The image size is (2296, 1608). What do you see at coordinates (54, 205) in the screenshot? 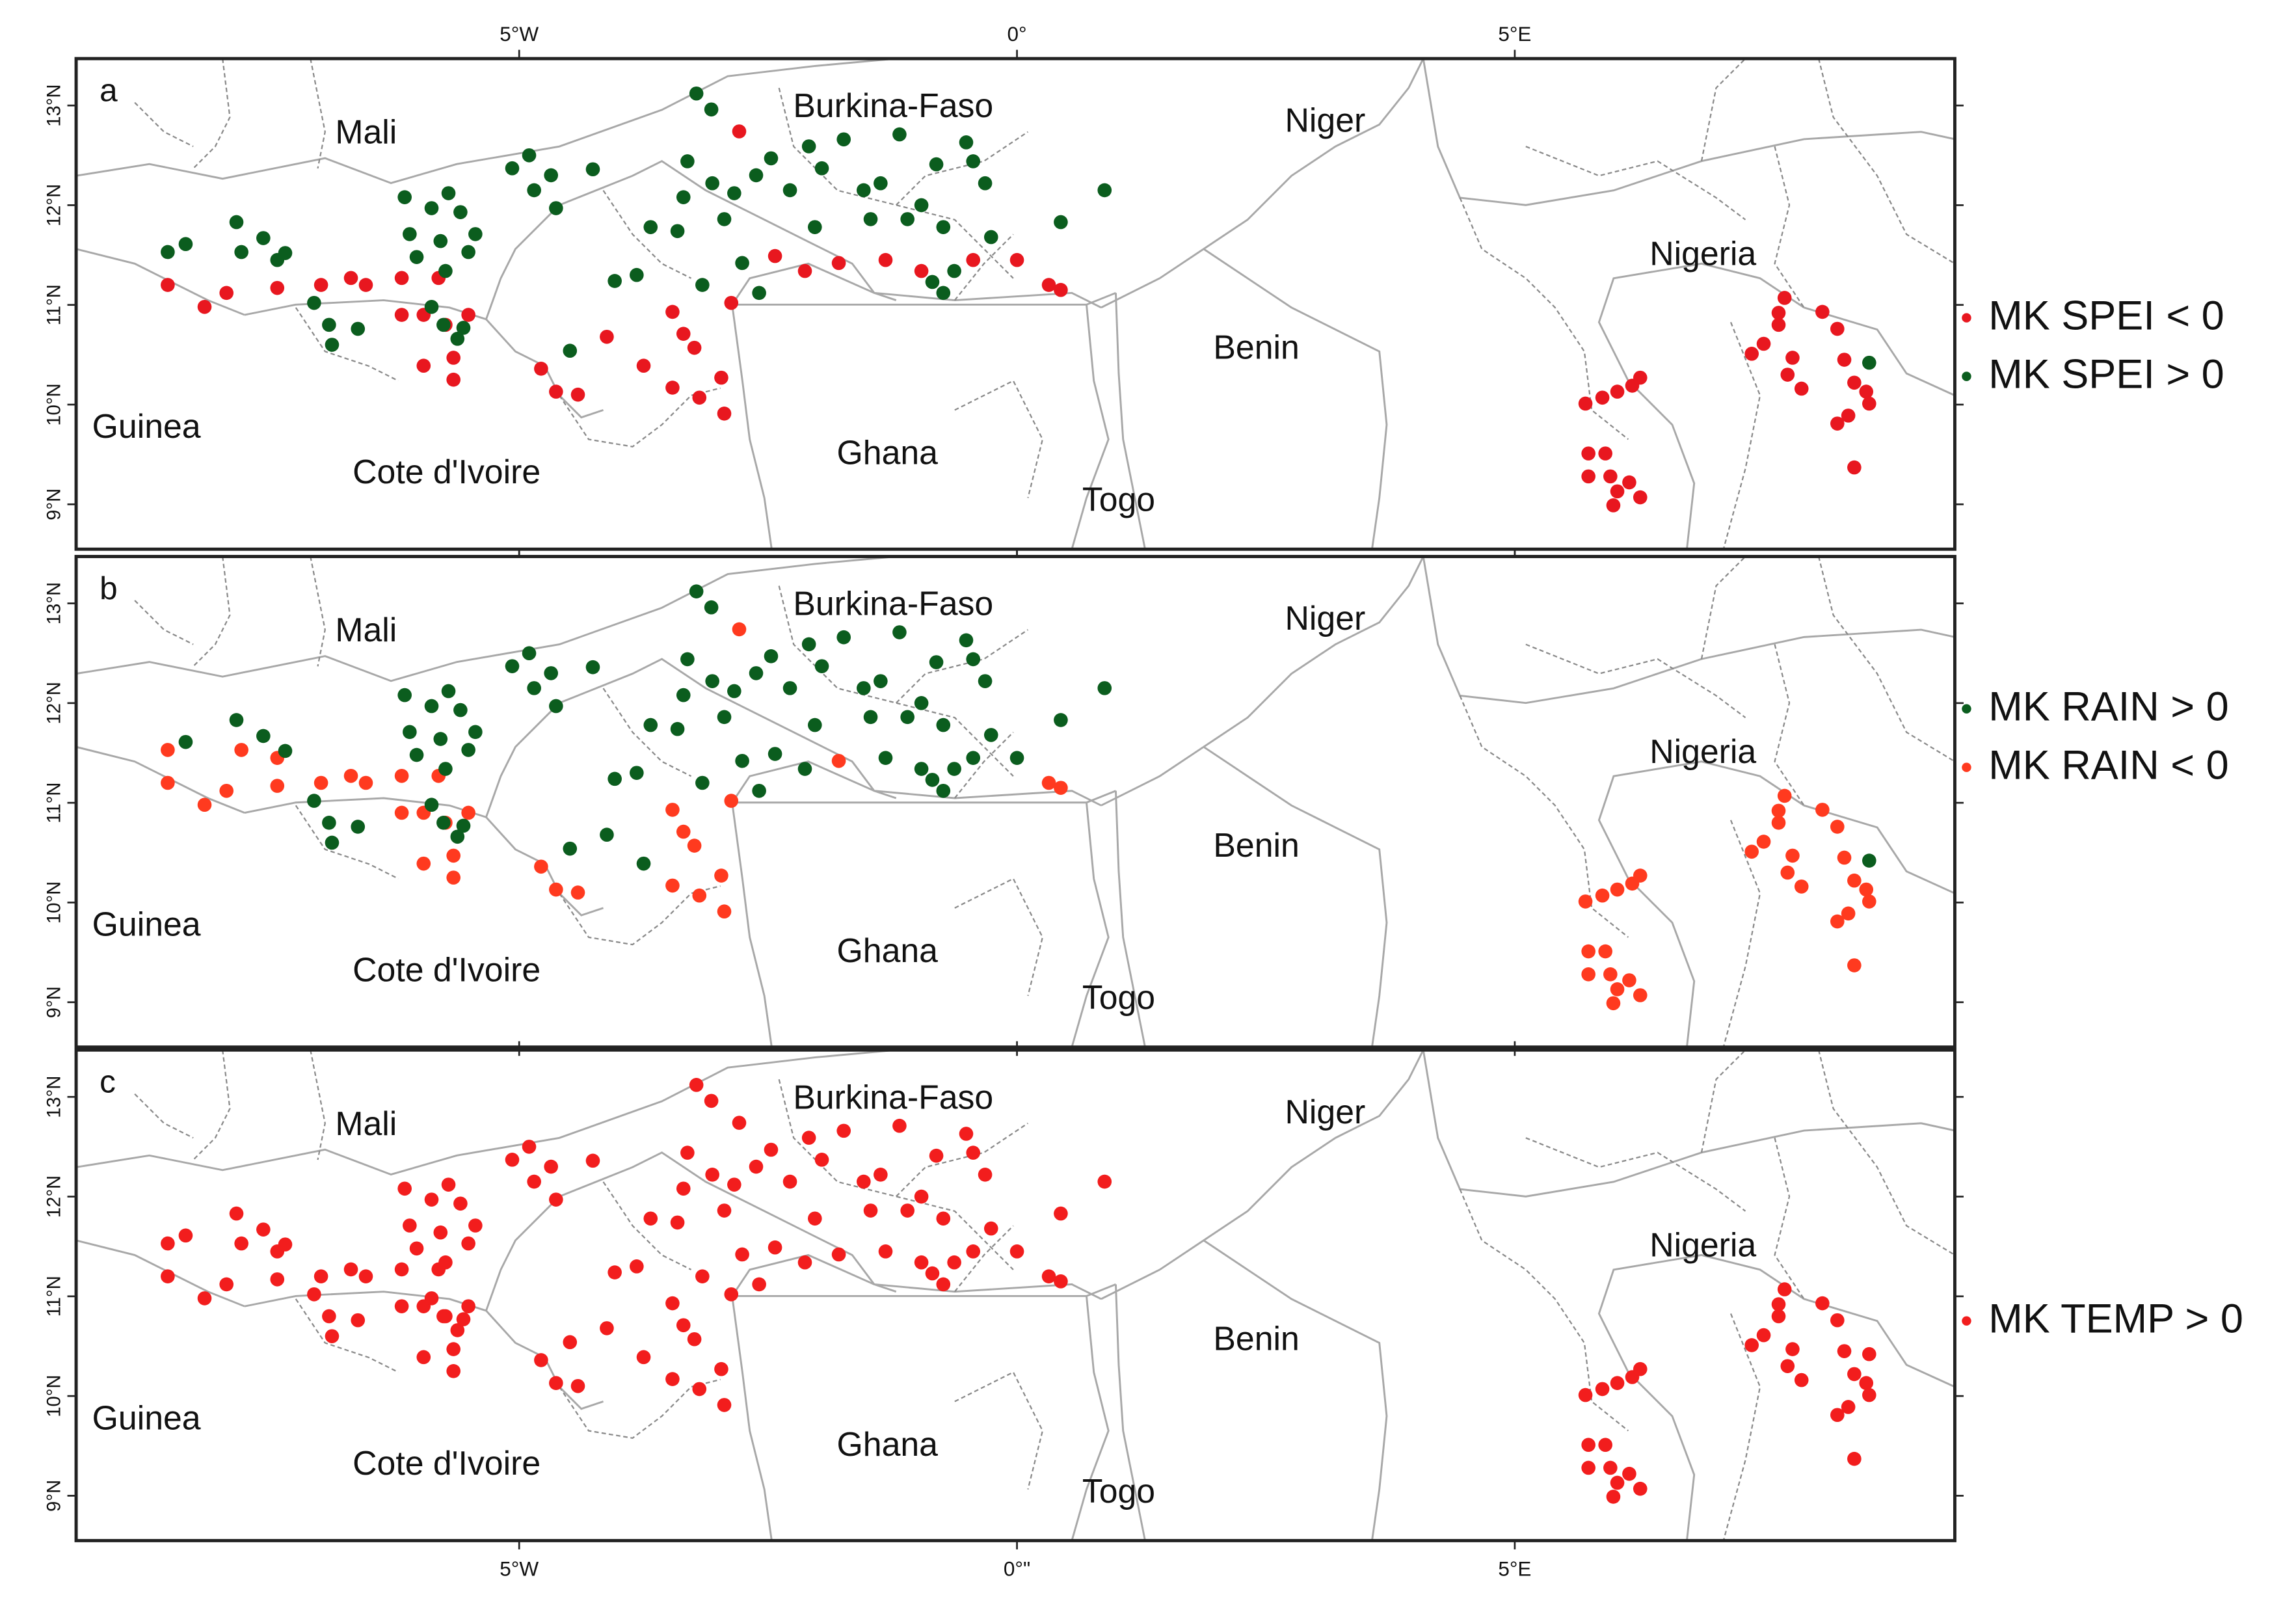
I see `y-tick-label: 12°N` at bounding box center [54, 205].